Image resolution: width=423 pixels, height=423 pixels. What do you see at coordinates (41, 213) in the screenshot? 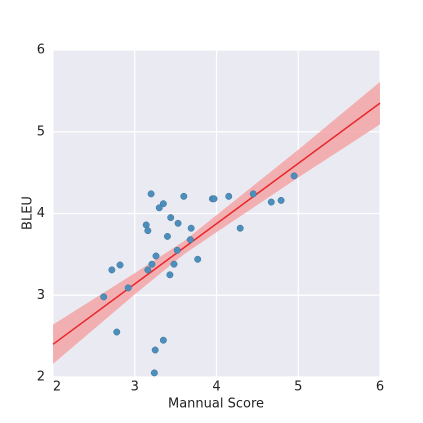
I see `y-tick-label: 4` at bounding box center [41, 213].